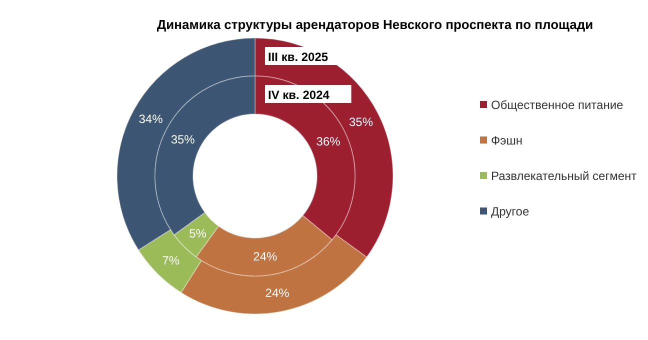 This screenshot has width=648, height=340. Describe the element at coordinates (564, 176) in the screenshot. I see `legend-label: Развлекательный сегмент` at that location.